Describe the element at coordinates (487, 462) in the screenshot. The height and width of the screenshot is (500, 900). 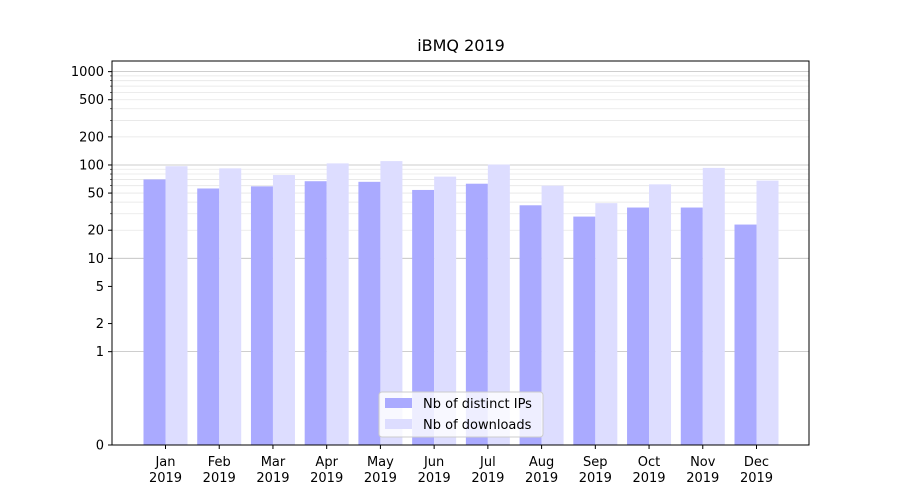
I see `x-tick-label-month: Jul` at that location.